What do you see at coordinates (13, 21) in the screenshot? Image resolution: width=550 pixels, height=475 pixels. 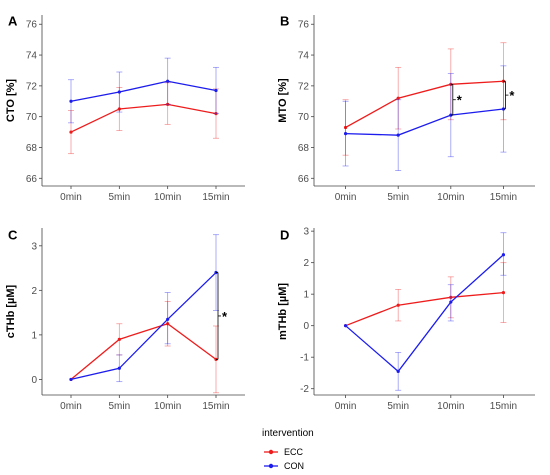 I see `panel-label: A` at bounding box center [13, 21].